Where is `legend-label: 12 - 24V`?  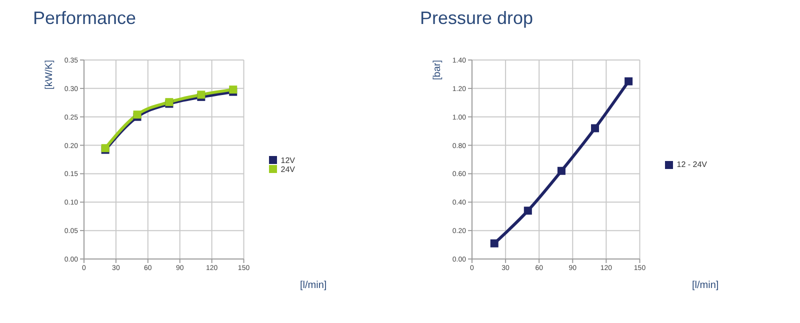
legend-label: 12 - 24V is located at coordinates (691, 164).